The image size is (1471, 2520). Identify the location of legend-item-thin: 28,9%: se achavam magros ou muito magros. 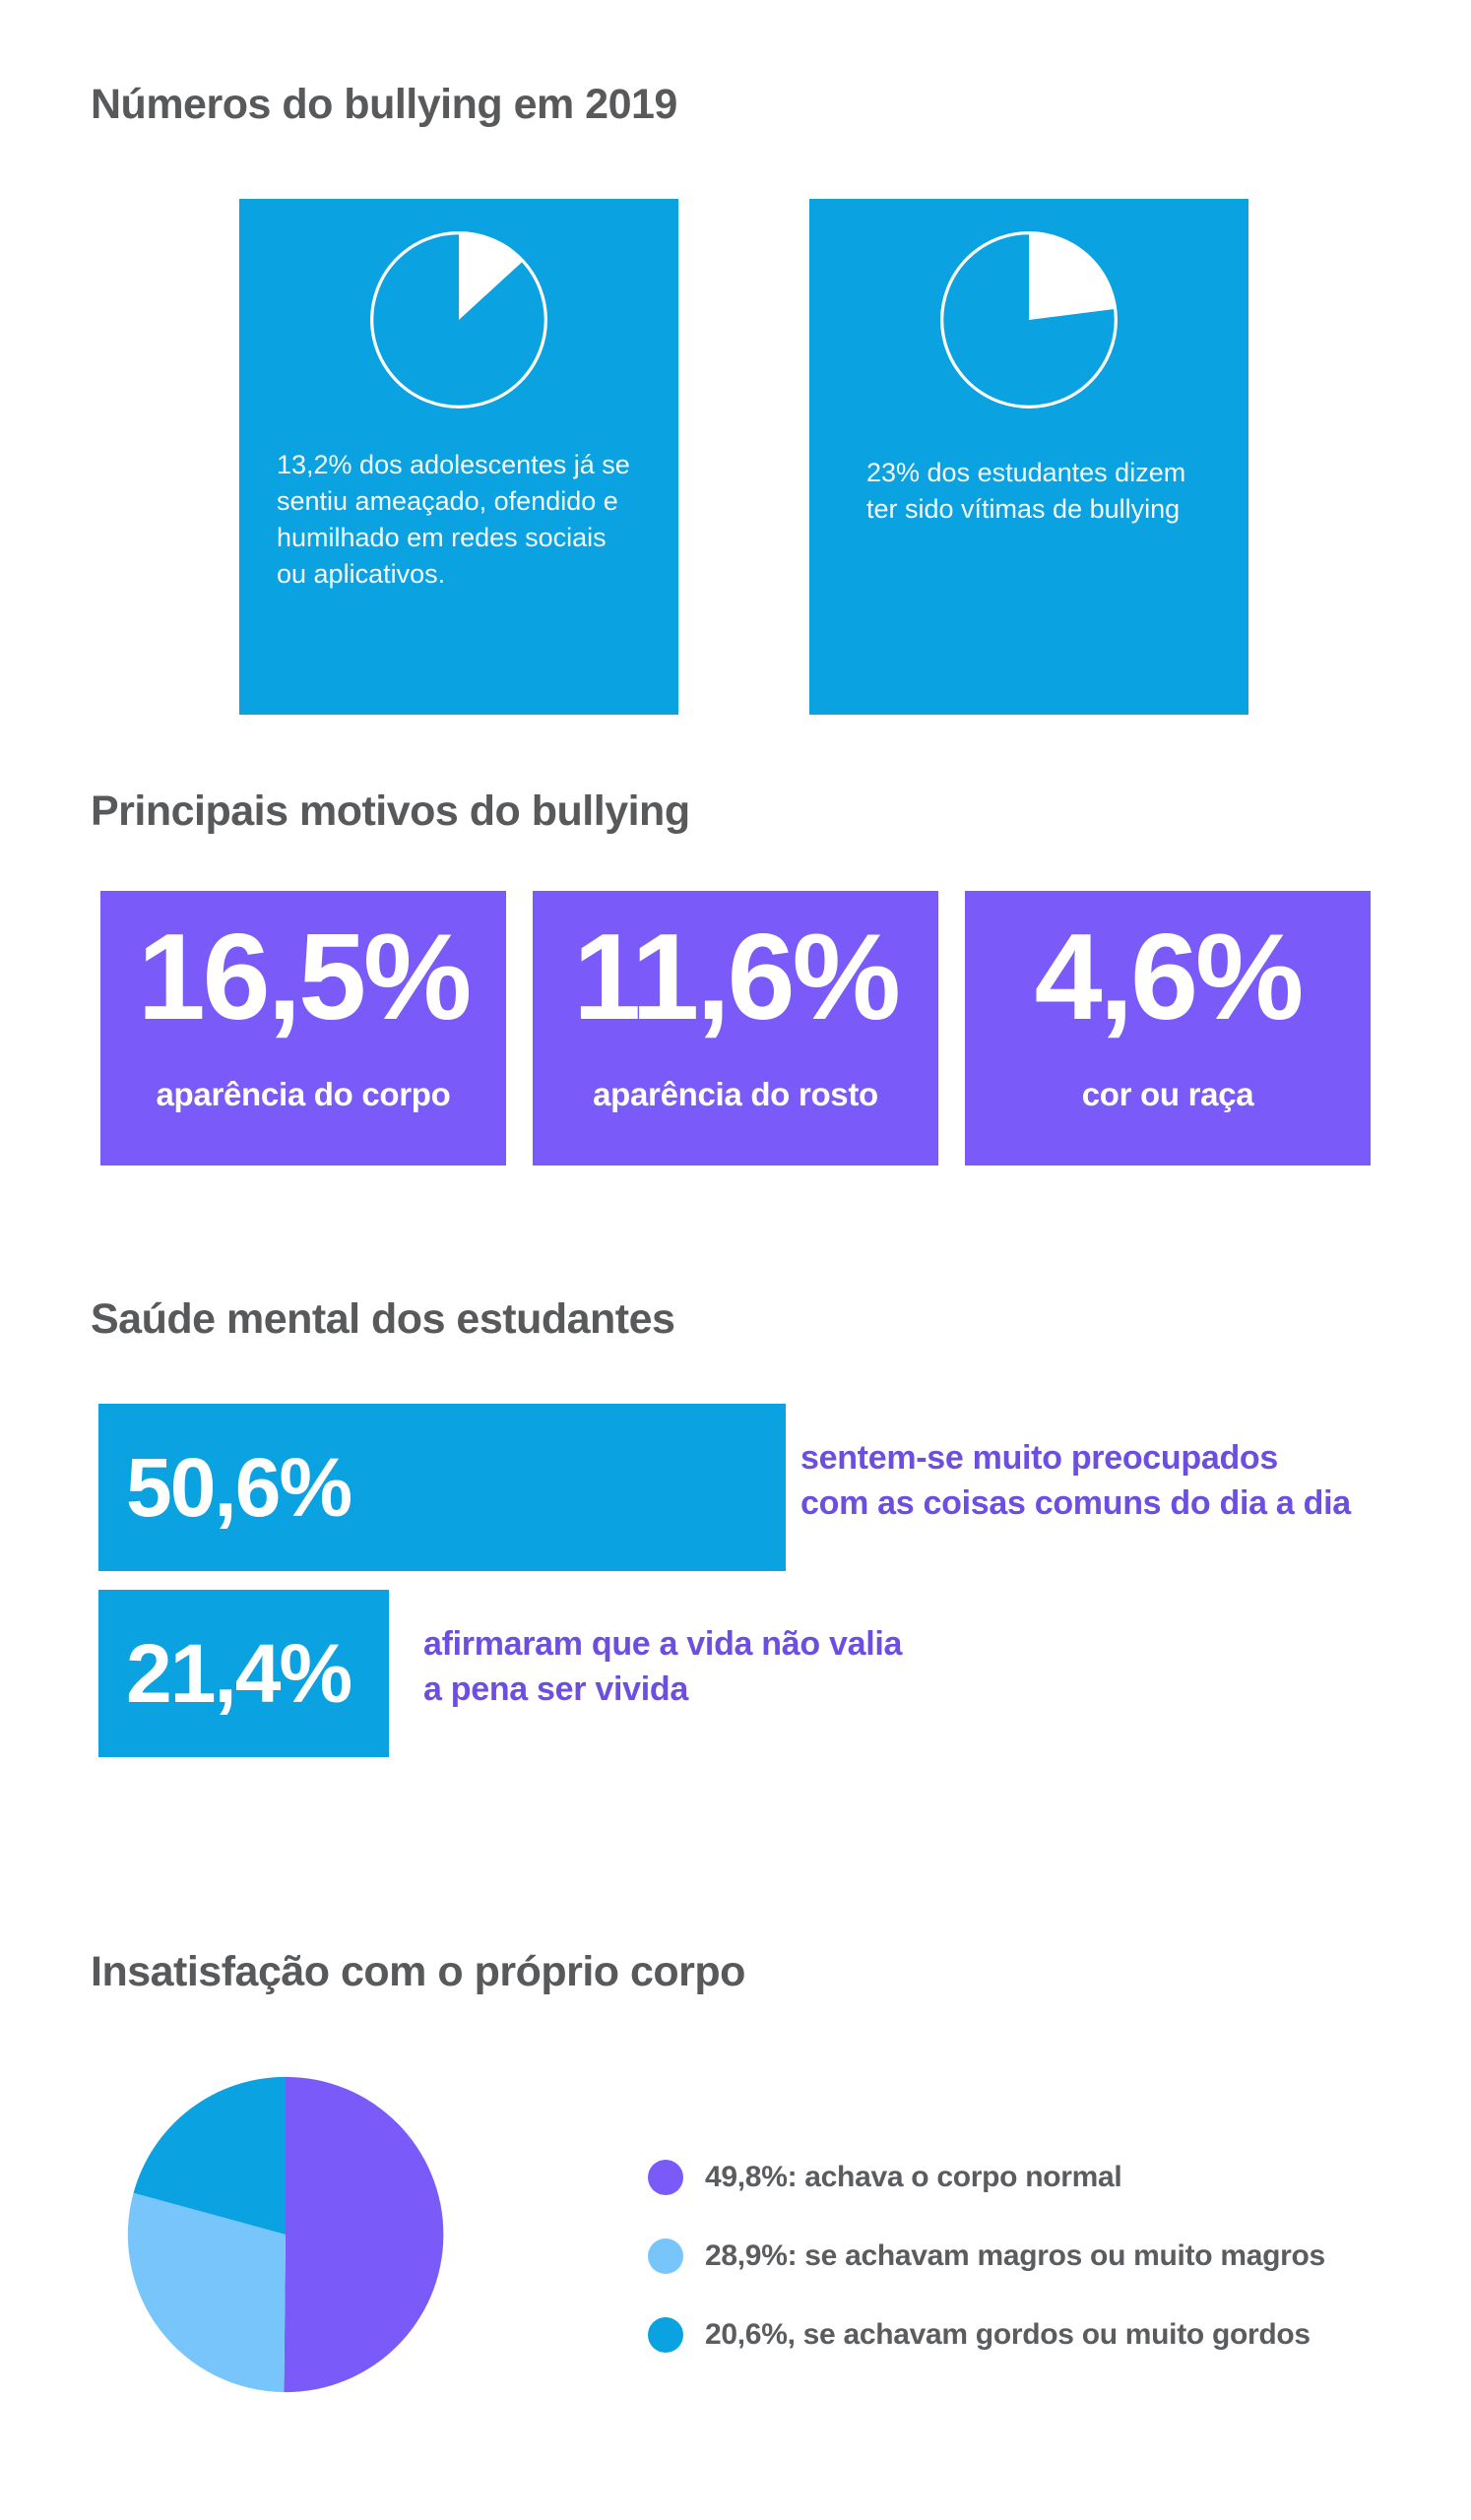
(986, 2256).